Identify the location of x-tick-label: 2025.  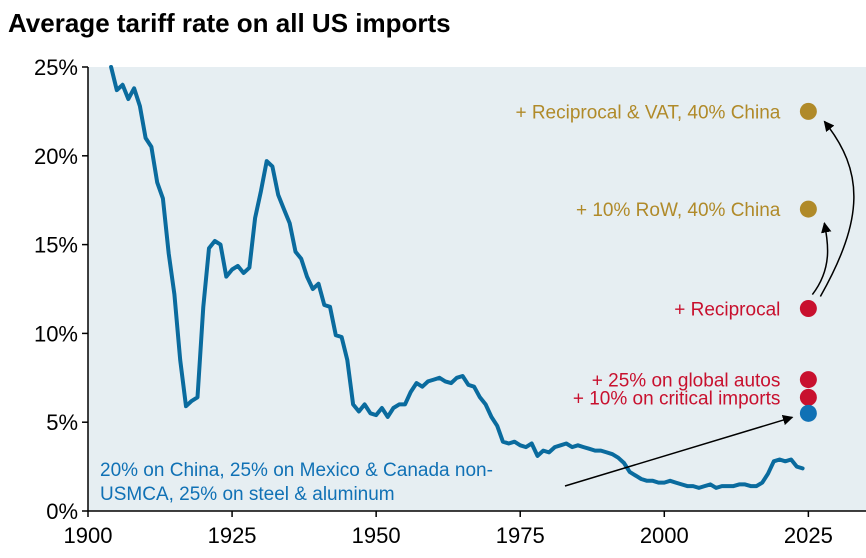
(808, 535).